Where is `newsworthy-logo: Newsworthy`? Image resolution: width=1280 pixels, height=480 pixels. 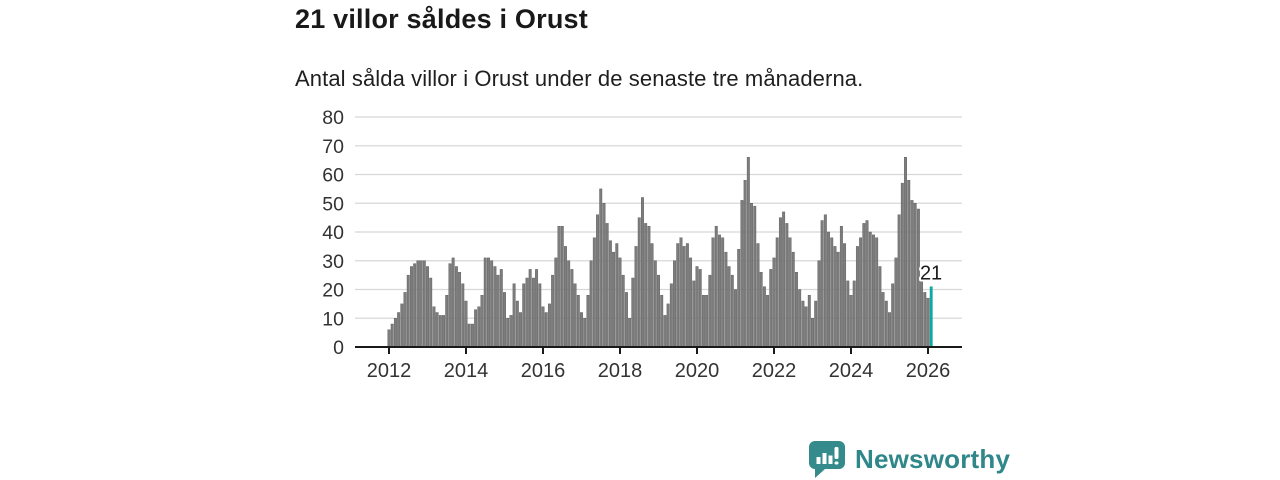
newsworthy-logo: Newsworthy is located at coordinates (909, 459).